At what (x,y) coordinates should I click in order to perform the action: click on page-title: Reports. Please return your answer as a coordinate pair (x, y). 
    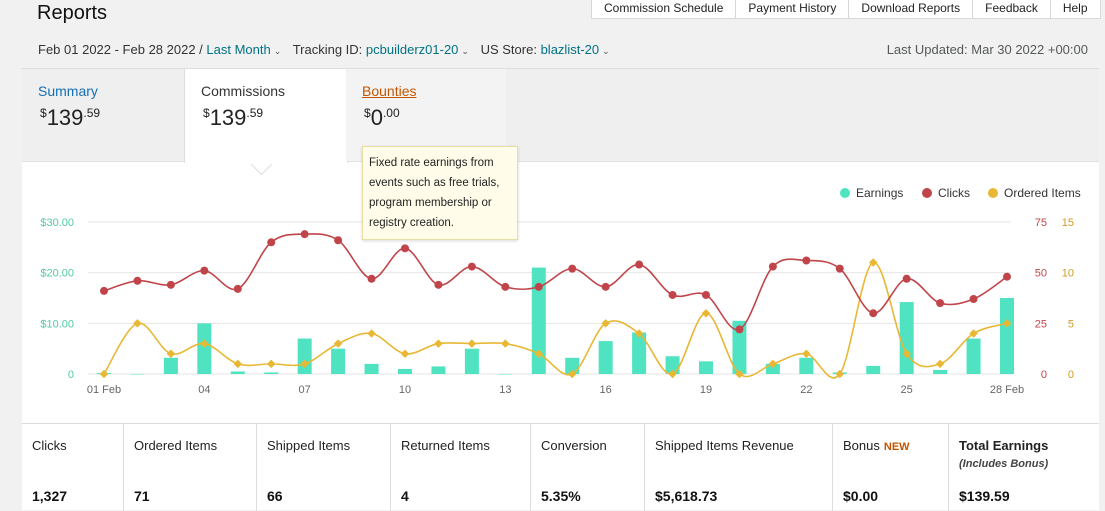
    Looking at the image, I should click on (72, 13).